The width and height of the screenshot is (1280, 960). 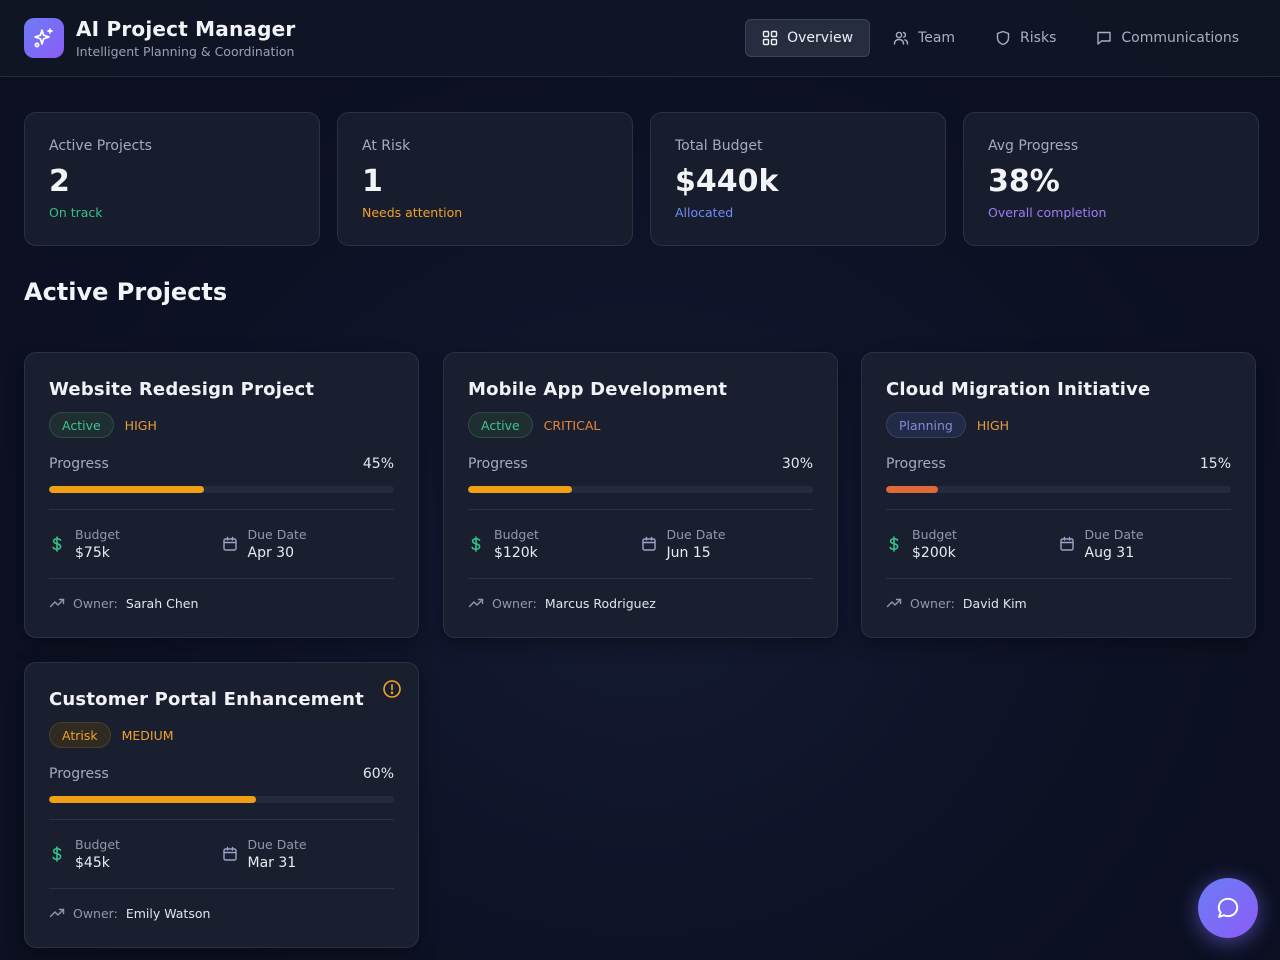 What do you see at coordinates (272, 863) in the screenshot?
I see `due-date-value: Mar 31` at bounding box center [272, 863].